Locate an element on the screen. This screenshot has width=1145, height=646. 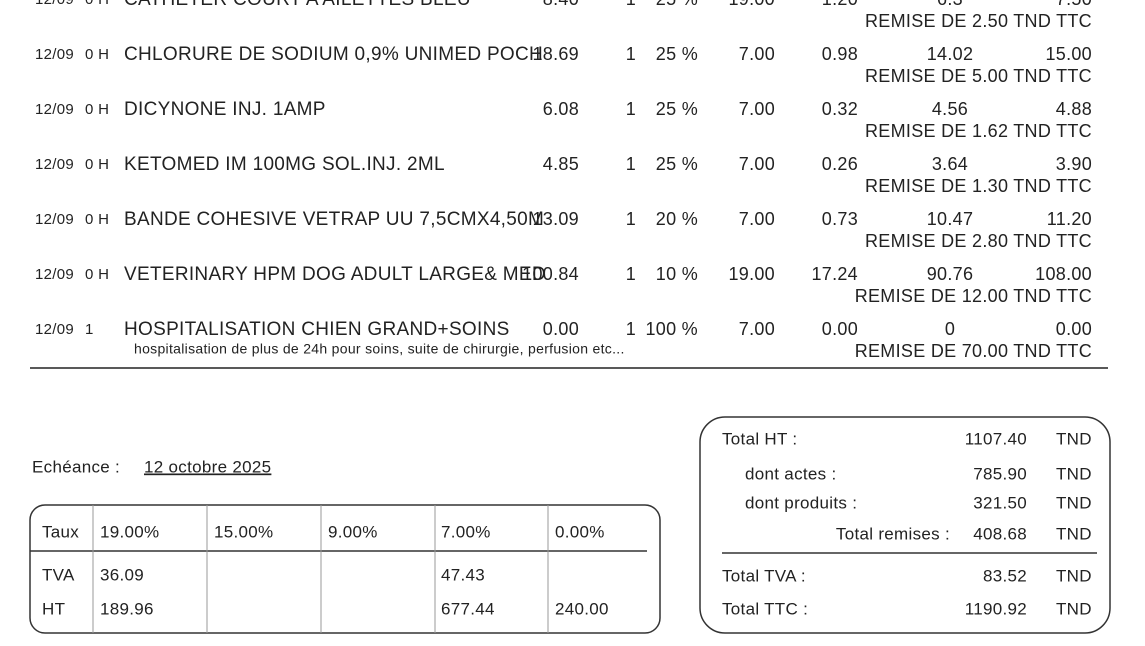
tax-header-cell: 19.00% is located at coordinates (129, 531).